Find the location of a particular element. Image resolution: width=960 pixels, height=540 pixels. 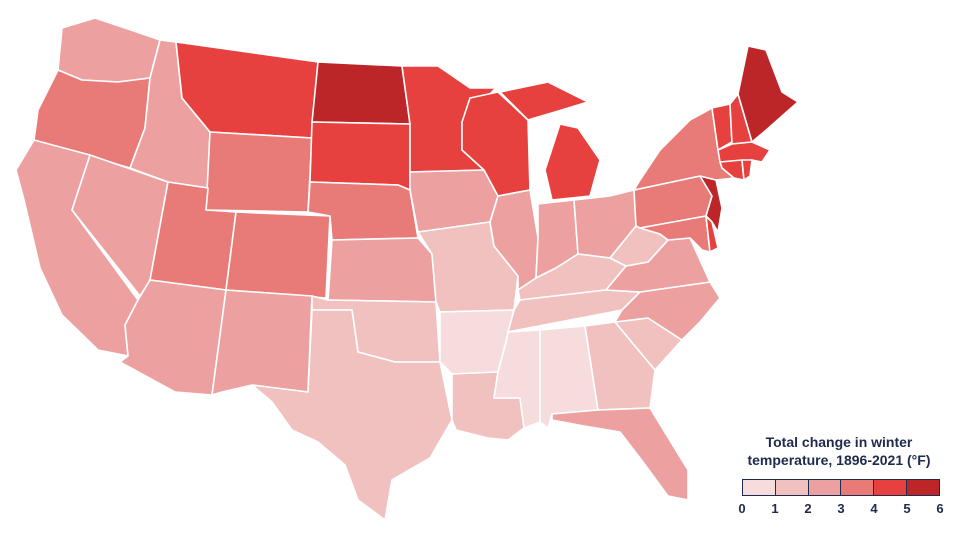

state-colorado is located at coordinates (278, 255).